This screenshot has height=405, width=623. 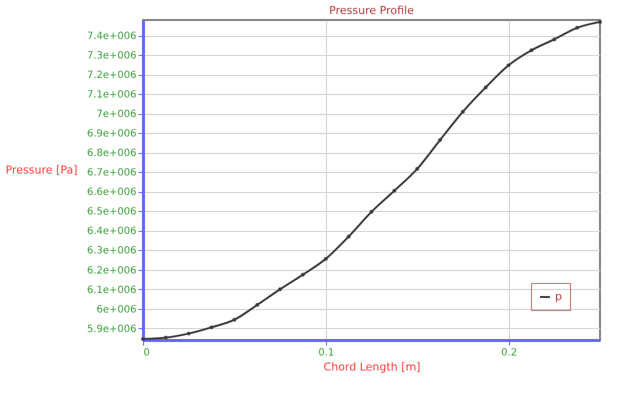 I want to click on y-tick-label: 6.5e+006, so click(x=111, y=212).